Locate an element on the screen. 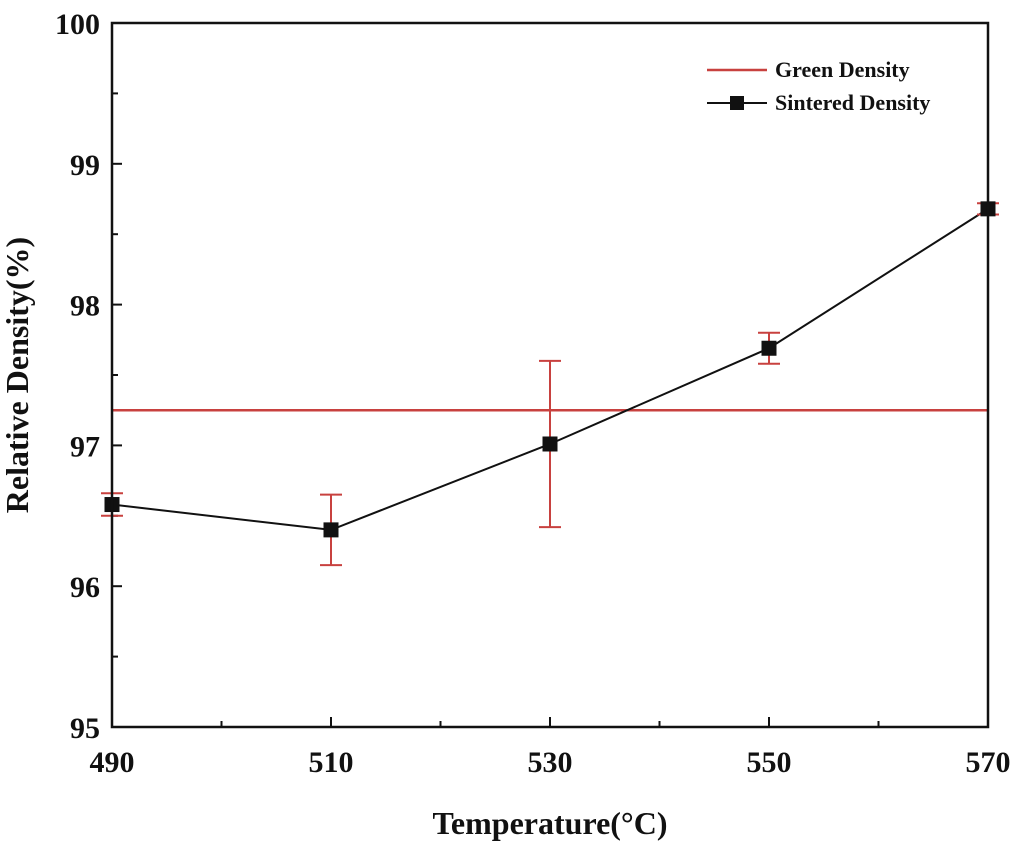 The height and width of the screenshot is (849, 1017). x-axis-title: Temperature(°C) is located at coordinates (550, 823).